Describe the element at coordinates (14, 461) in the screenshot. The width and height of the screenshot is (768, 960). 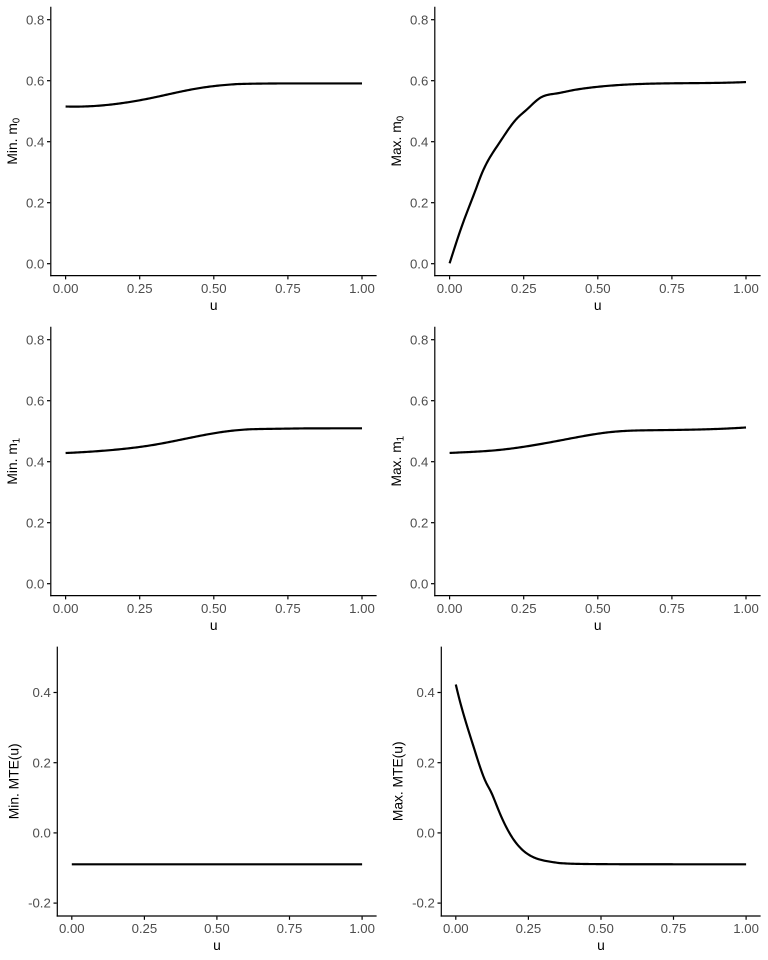
I see `svg-text: Min. m1` at that location.